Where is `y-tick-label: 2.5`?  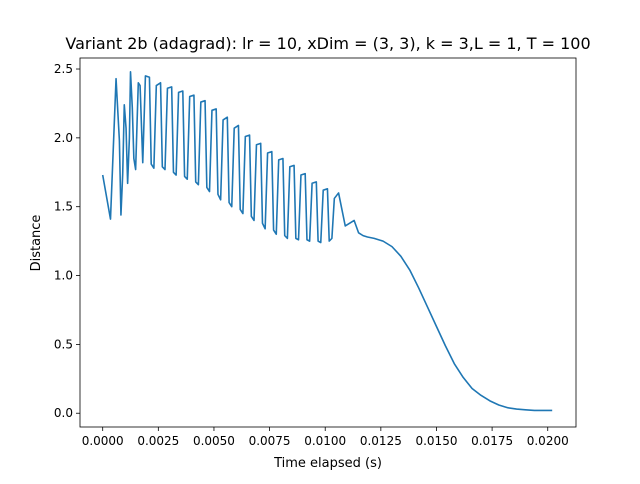
y-tick-label: 2.5 is located at coordinates (63, 69).